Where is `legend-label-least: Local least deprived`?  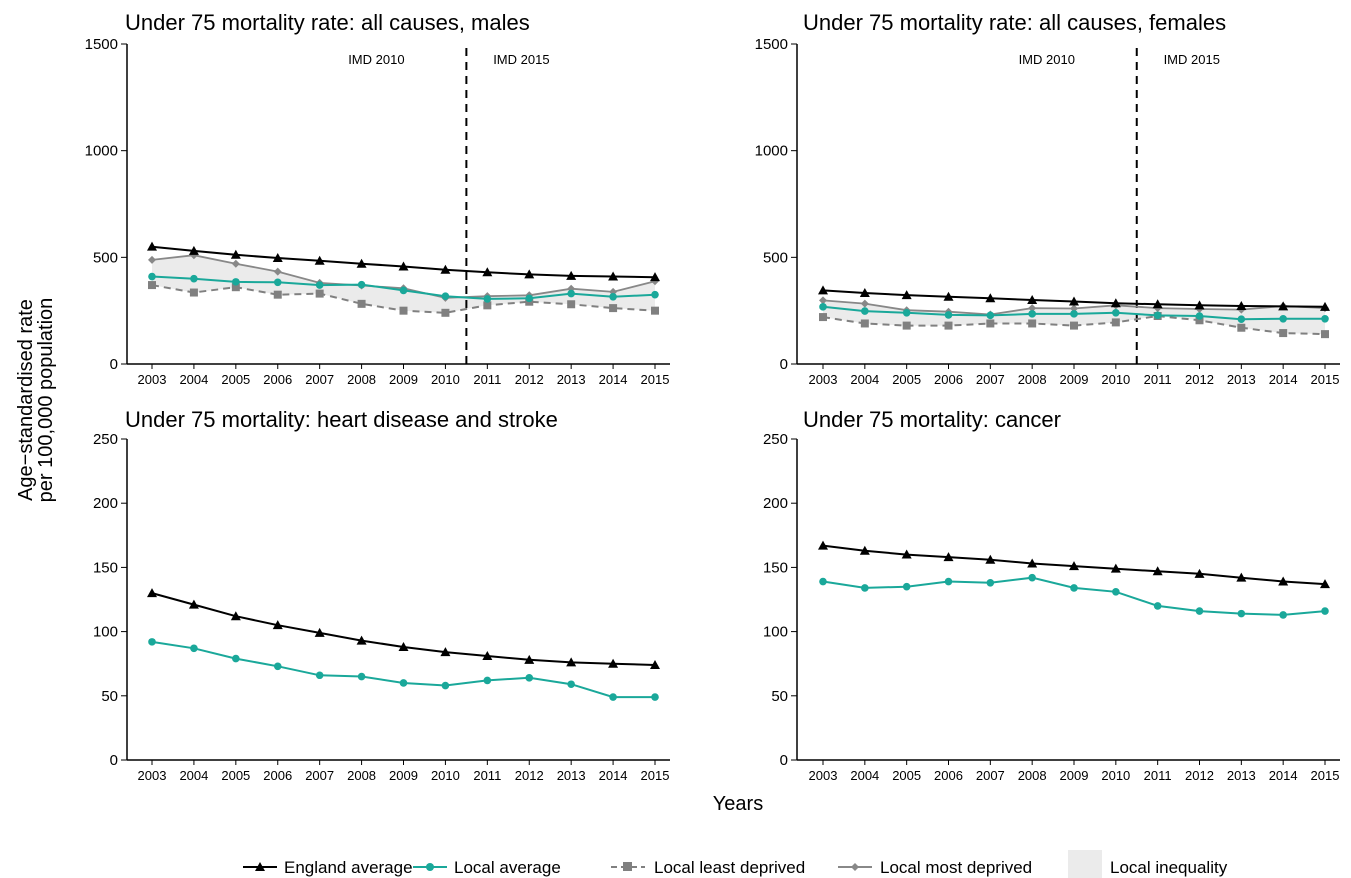
legend-label-least: Local least deprived is located at coordinates (729, 867).